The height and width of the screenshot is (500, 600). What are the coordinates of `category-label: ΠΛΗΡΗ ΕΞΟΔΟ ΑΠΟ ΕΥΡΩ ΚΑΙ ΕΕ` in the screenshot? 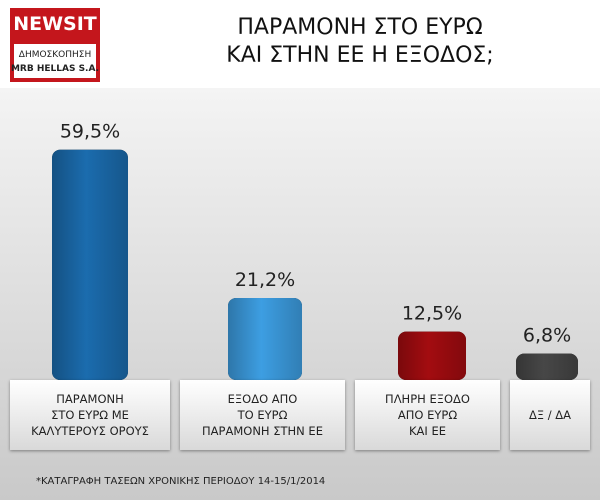 It's located at (427, 415).